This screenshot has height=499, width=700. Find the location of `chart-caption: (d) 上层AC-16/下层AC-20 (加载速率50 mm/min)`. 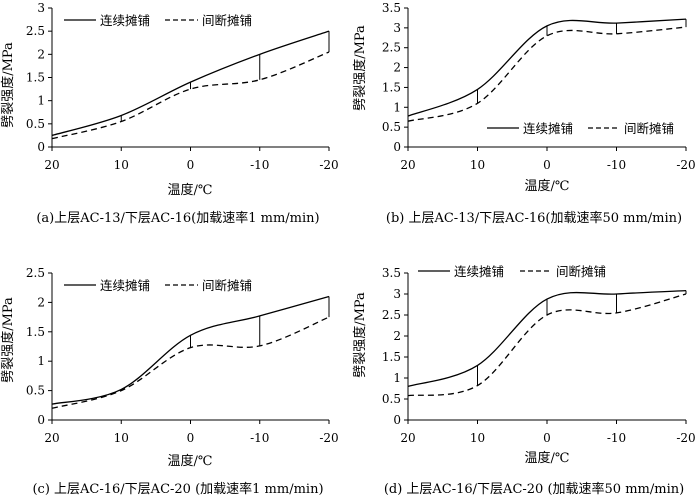

chart-caption: (d) 上层AC-16/下层AC-20 (加载速率50 mm/min) is located at coordinates (534, 489).